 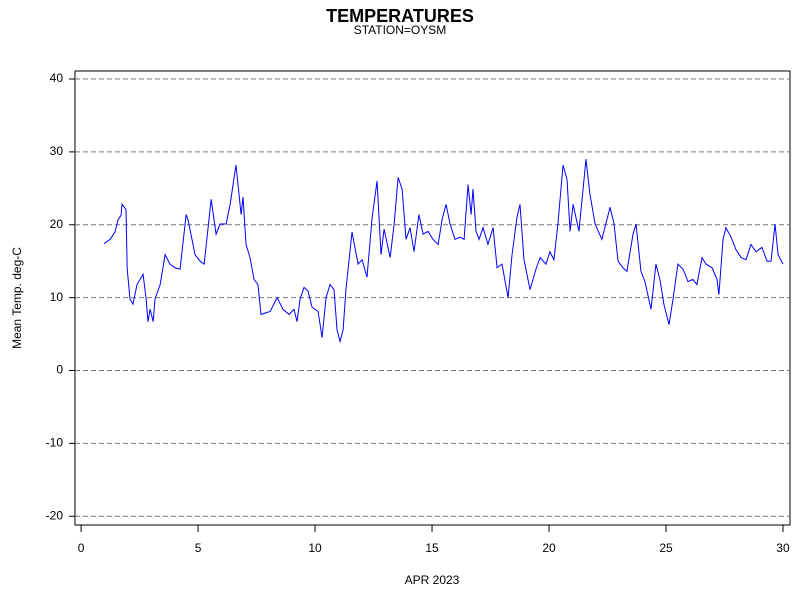 What do you see at coordinates (57, 224) in the screenshot?
I see `y-tick-label: 20` at bounding box center [57, 224].